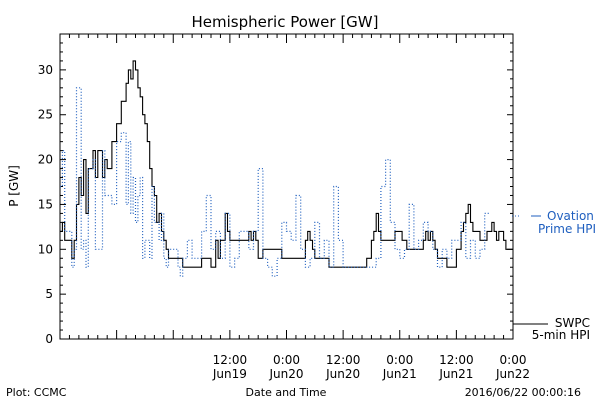 Image resolution: width=600 pixels, height=400 pixels. What do you see at coordinates (45, 115) in the screenshot?
I see `y-tick-label: 25` at bounding box center [45, 115].